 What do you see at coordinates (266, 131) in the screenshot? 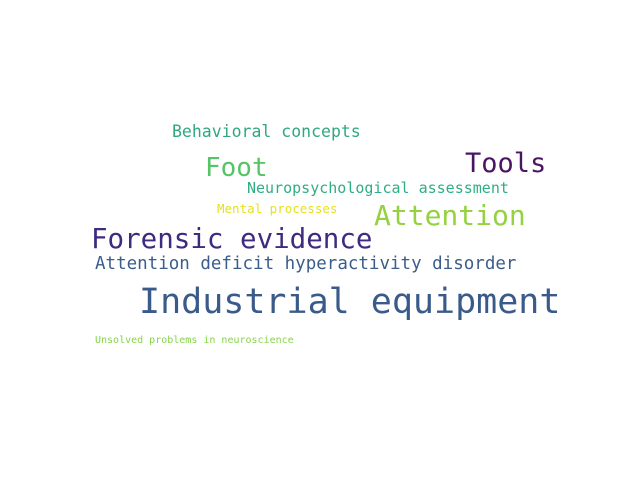
I see `word-behavioral-concepts: Behavioral concepts` at bounding box center [266, 131].